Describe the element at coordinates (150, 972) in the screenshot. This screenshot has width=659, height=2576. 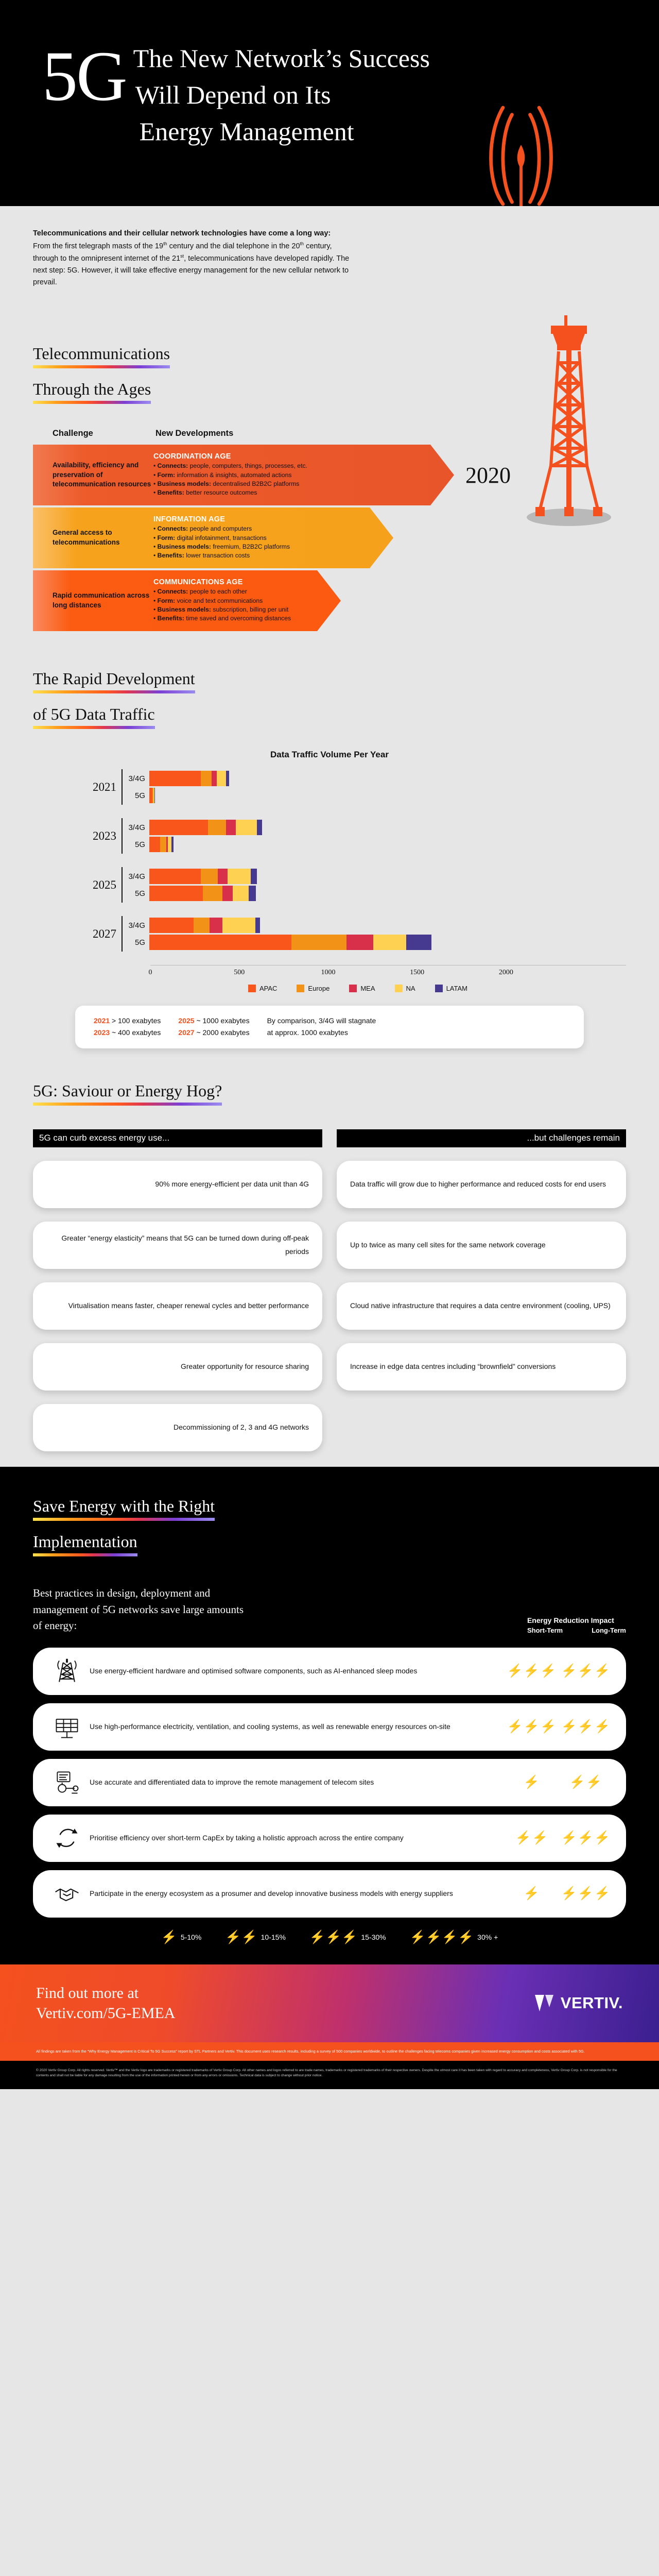
I see `chart-x-tick: 0` at that location.